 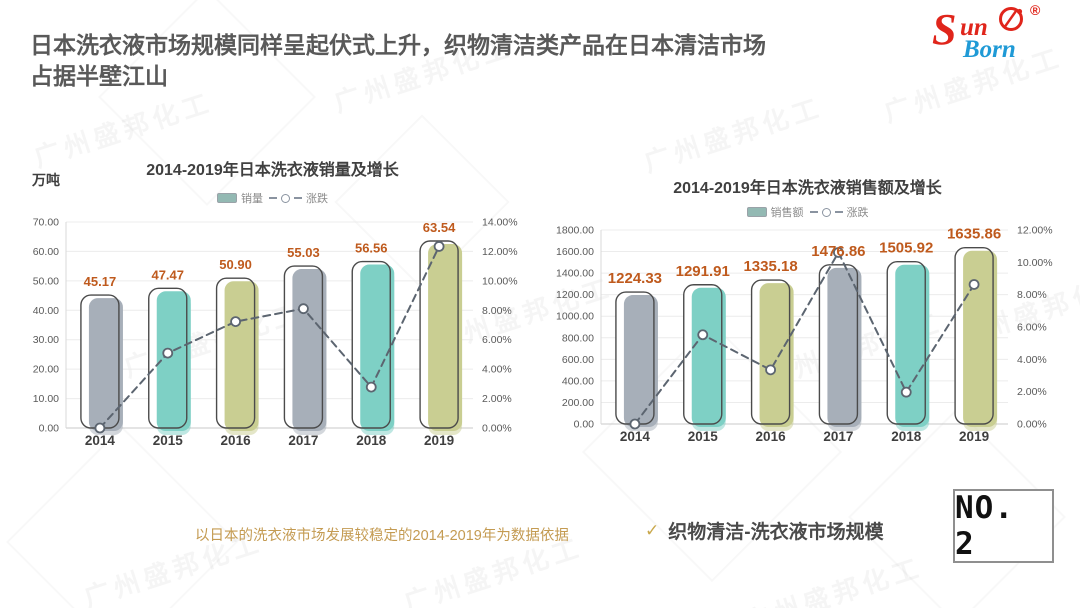 What do you see at coordinates (99, 76) in the screenshot?
I see `page-title-line2: 占据半壁江山` at bounding box center [99, 76].